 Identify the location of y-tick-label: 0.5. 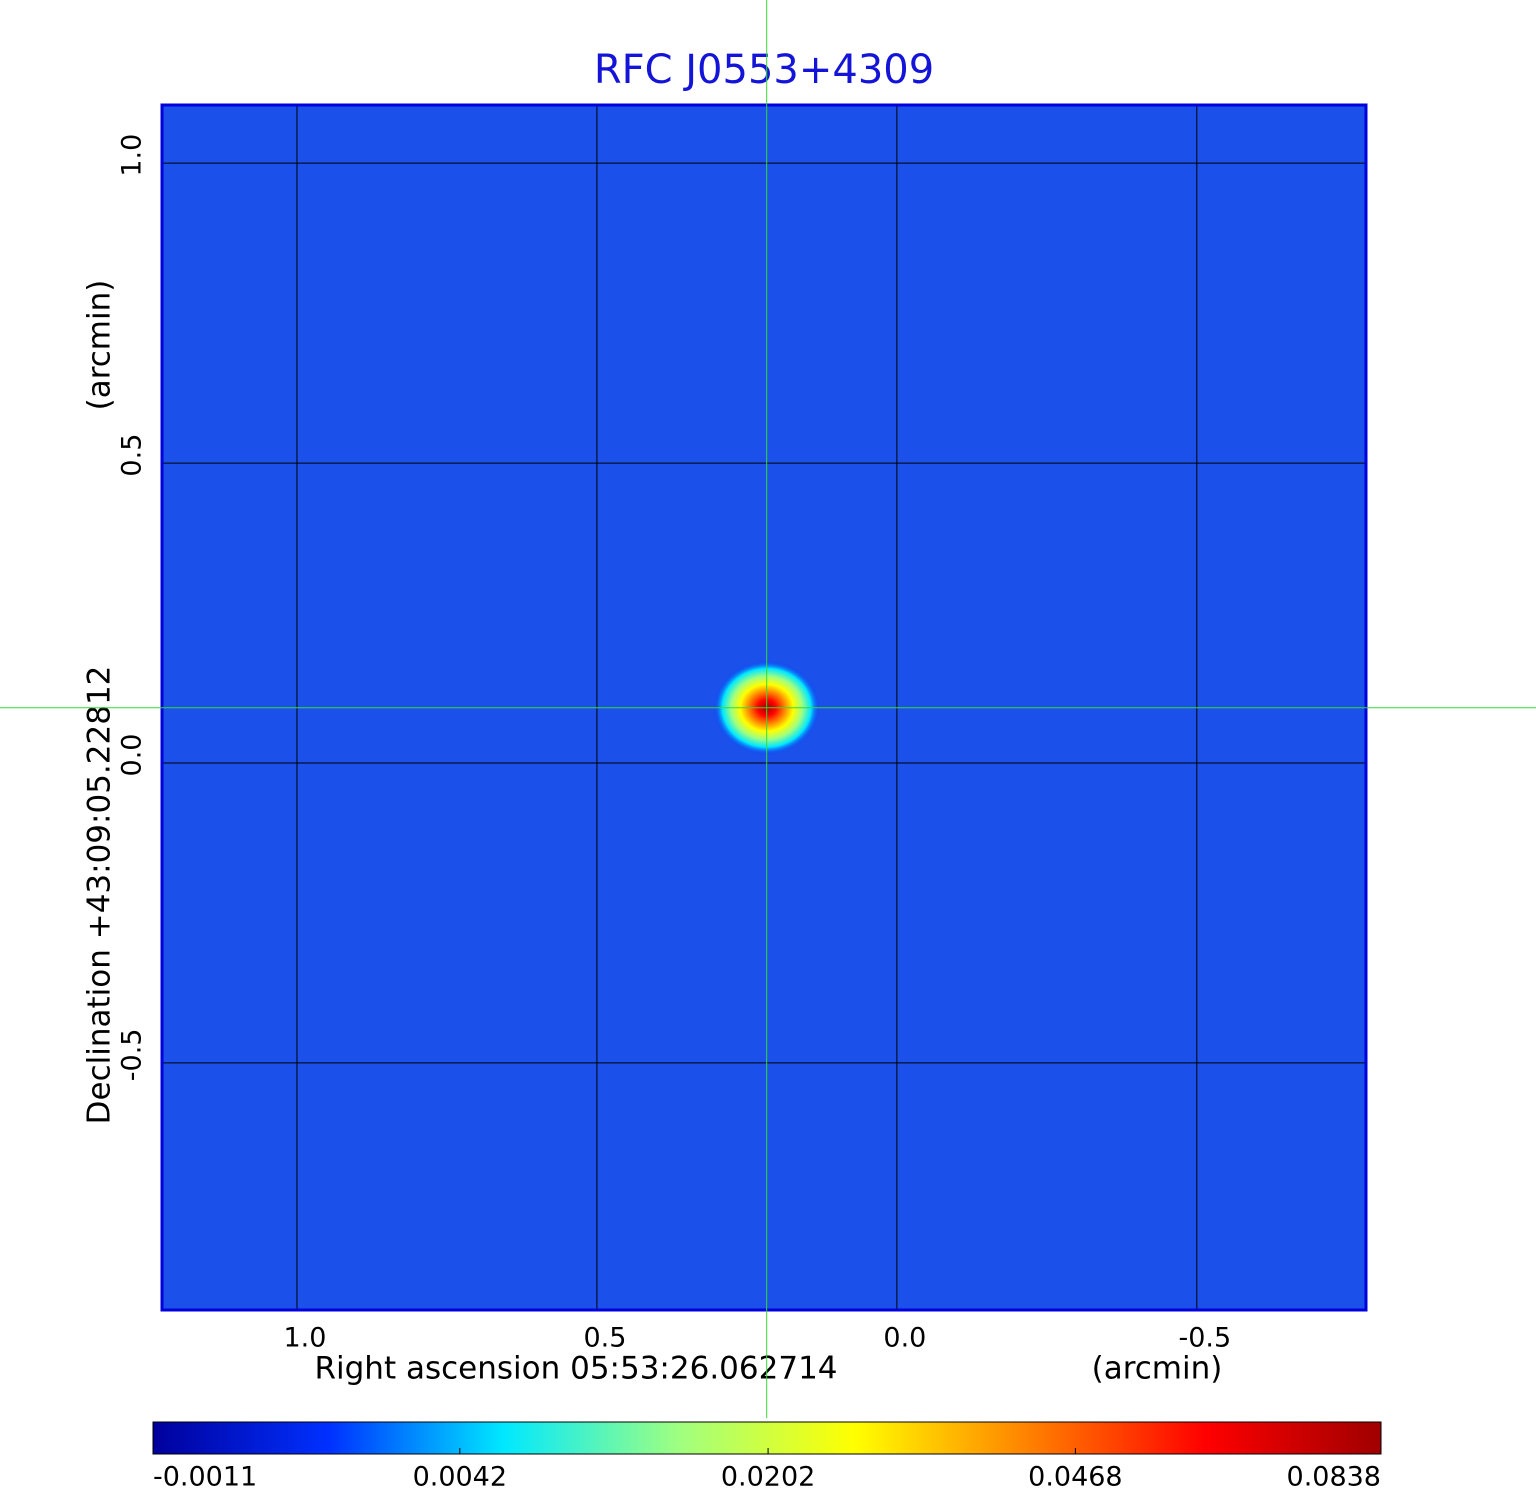
(132, 455).